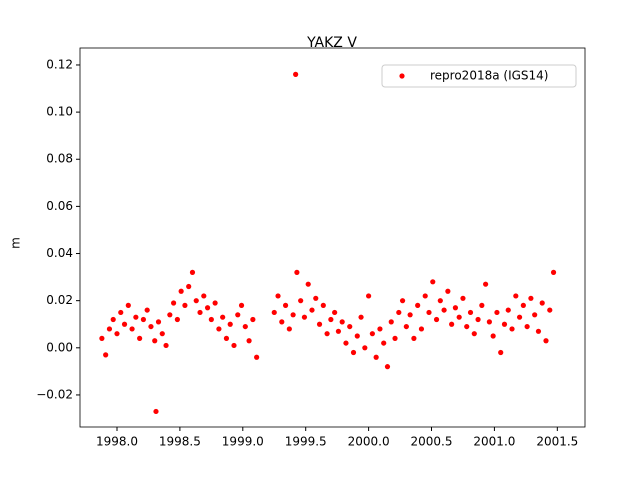  What do you see at coordinates (59, 206) in the screenshot?
I see `y-tick-label: 0.06` at bounding box center [59, 206].